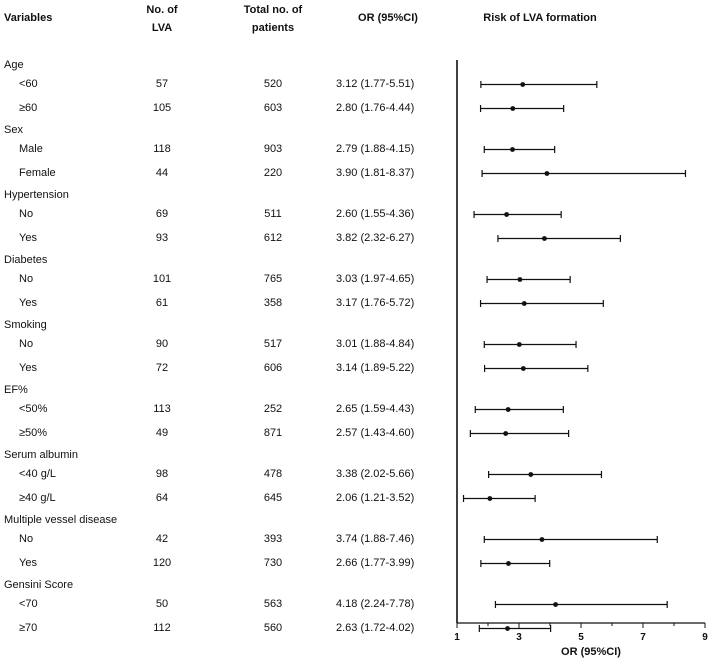 This screenshot has height=670, width=709. What do you see at coordinates (37, 173) in the screenshot?
I see `row-label: Female` at bounding box center [37, 173].